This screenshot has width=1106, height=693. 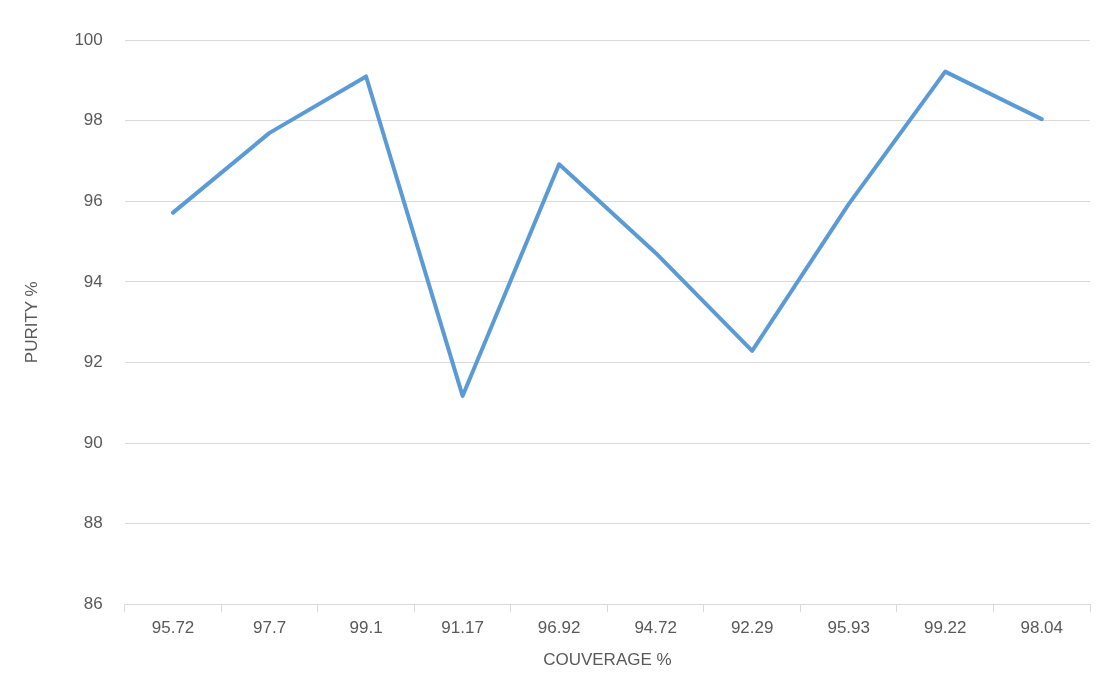 What do you see at coordinates (607, 660) in the screenshot?
I see `x-axis-title: COUVERAGE %` at bounding box center [607, 660].